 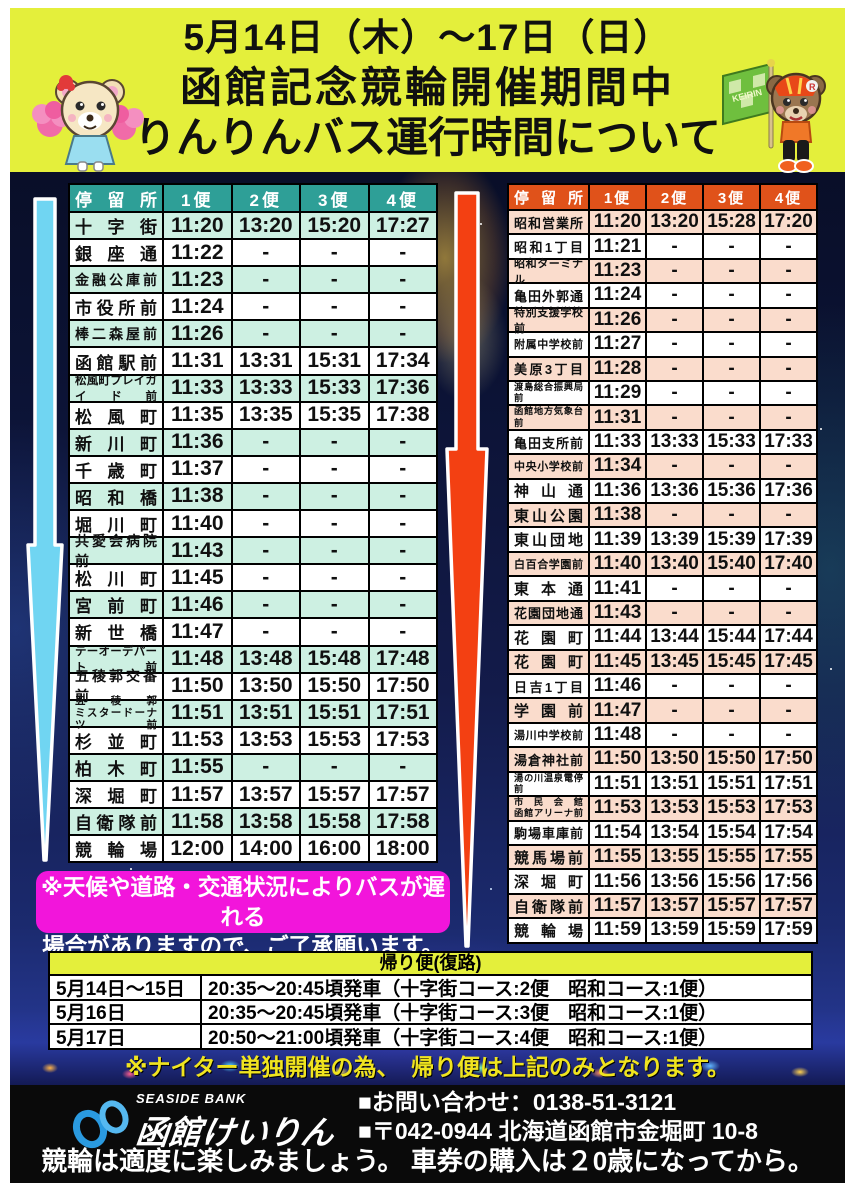 What do you see at coordinates (548, 931) in the screenshot?
I see `stop-name: 競輪場` at bounding box center [548, 931].